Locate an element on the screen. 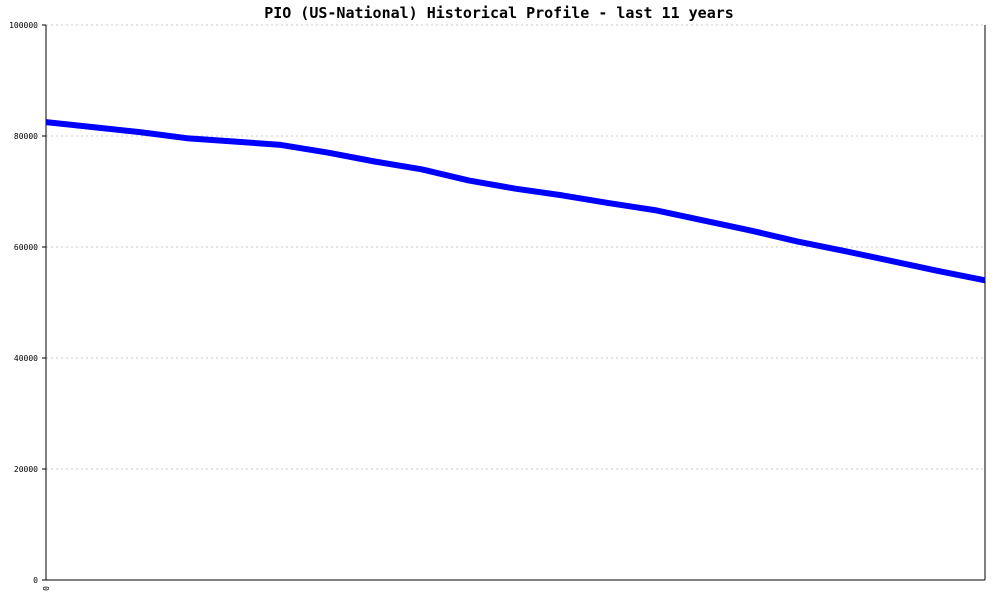 The width and height of the screenshot is (1000, 600). y-axis-ticks: 0 20000 40000 60000 80000 100000 is located at coordinates (27, 303).